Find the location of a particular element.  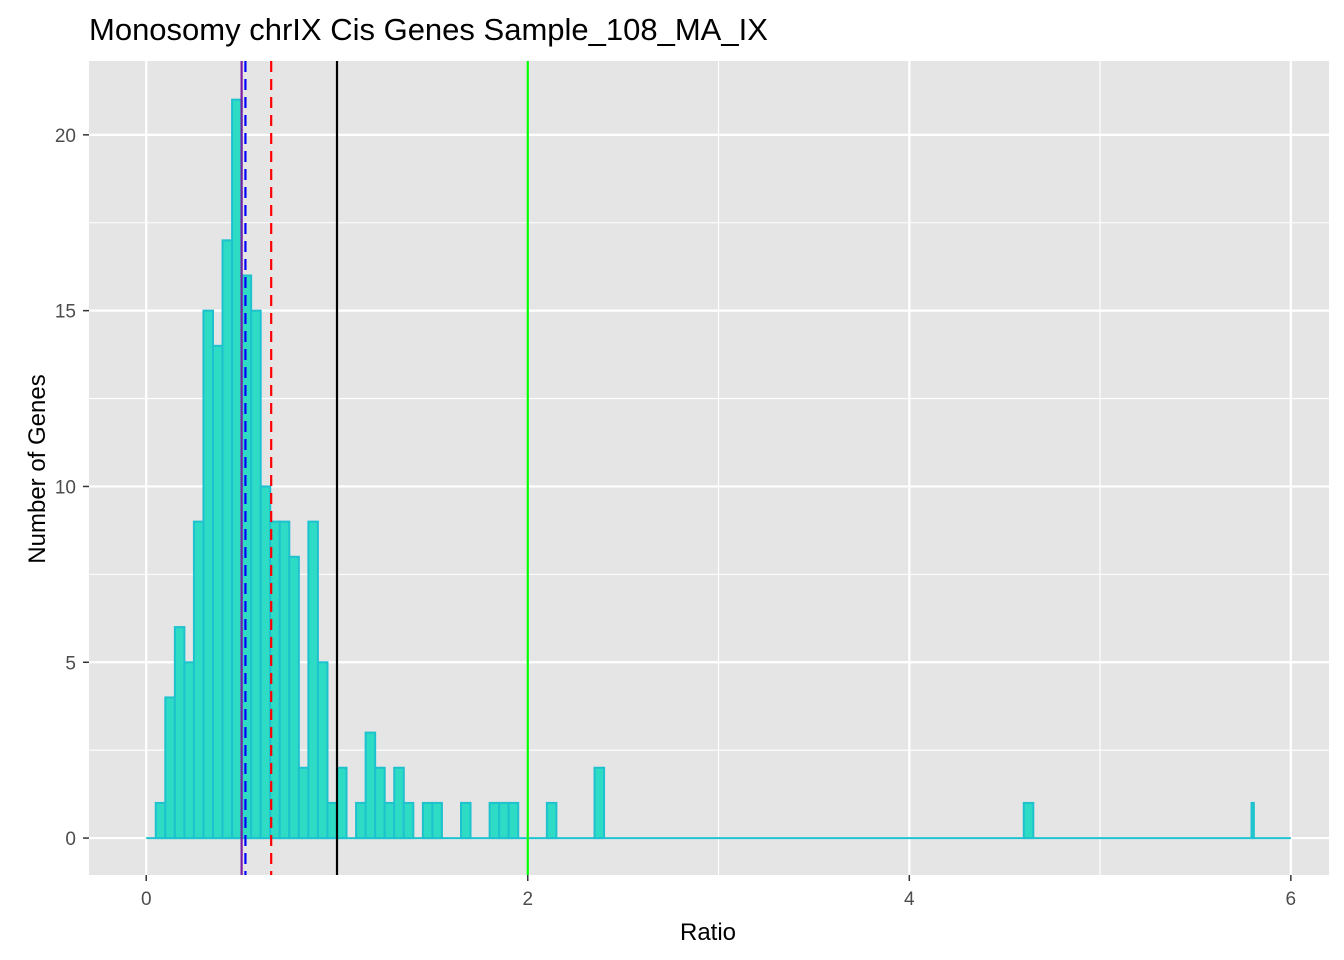

y-tick-label: 10 is located at coordinates (65, 487).